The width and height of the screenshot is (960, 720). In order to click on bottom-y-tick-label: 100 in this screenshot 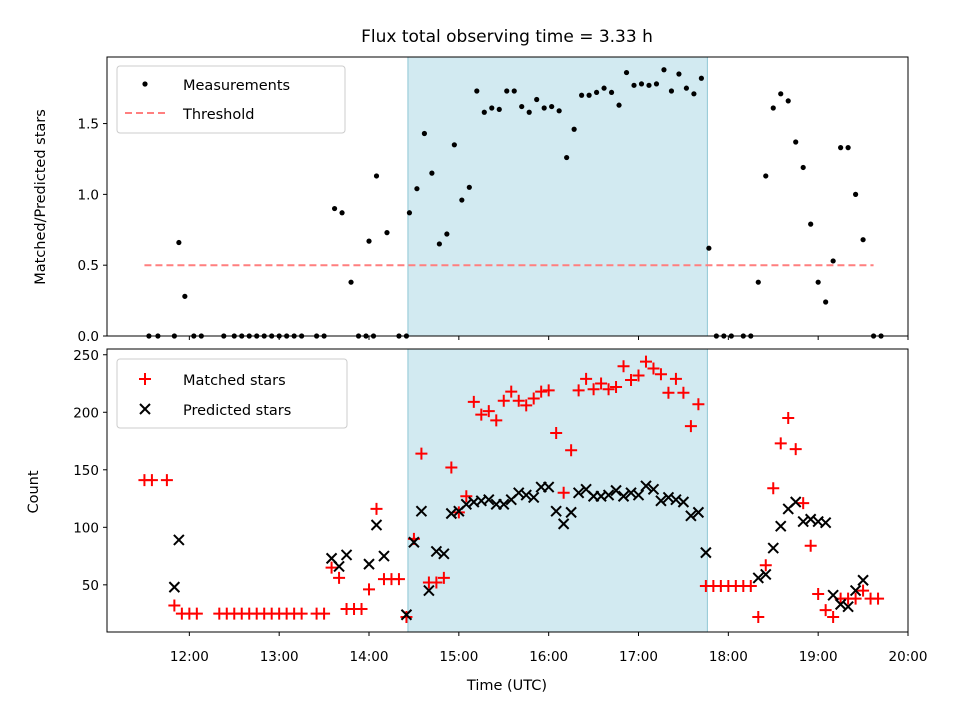, I will do `click(86, 528)`.